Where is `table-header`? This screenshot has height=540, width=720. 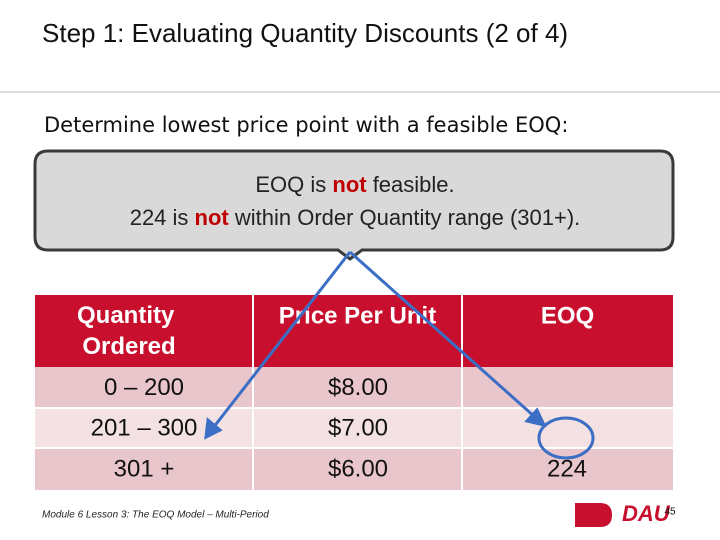
table-header is located at coordinates (354, 331).